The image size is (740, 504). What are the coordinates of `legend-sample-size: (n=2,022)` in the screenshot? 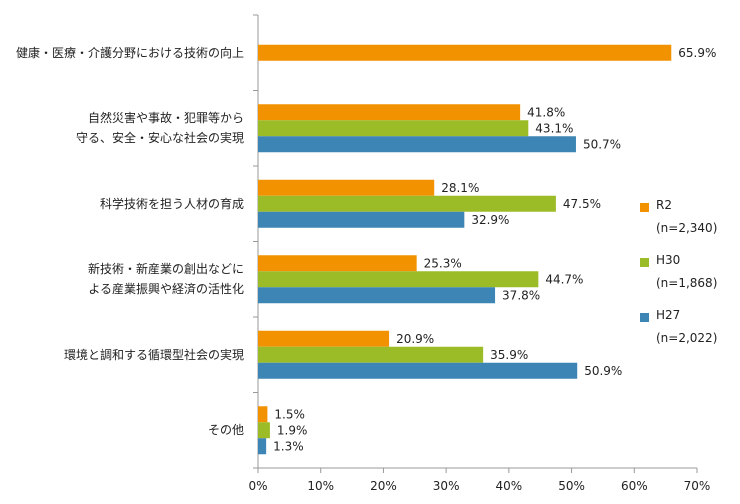 It's located at (687, 338).